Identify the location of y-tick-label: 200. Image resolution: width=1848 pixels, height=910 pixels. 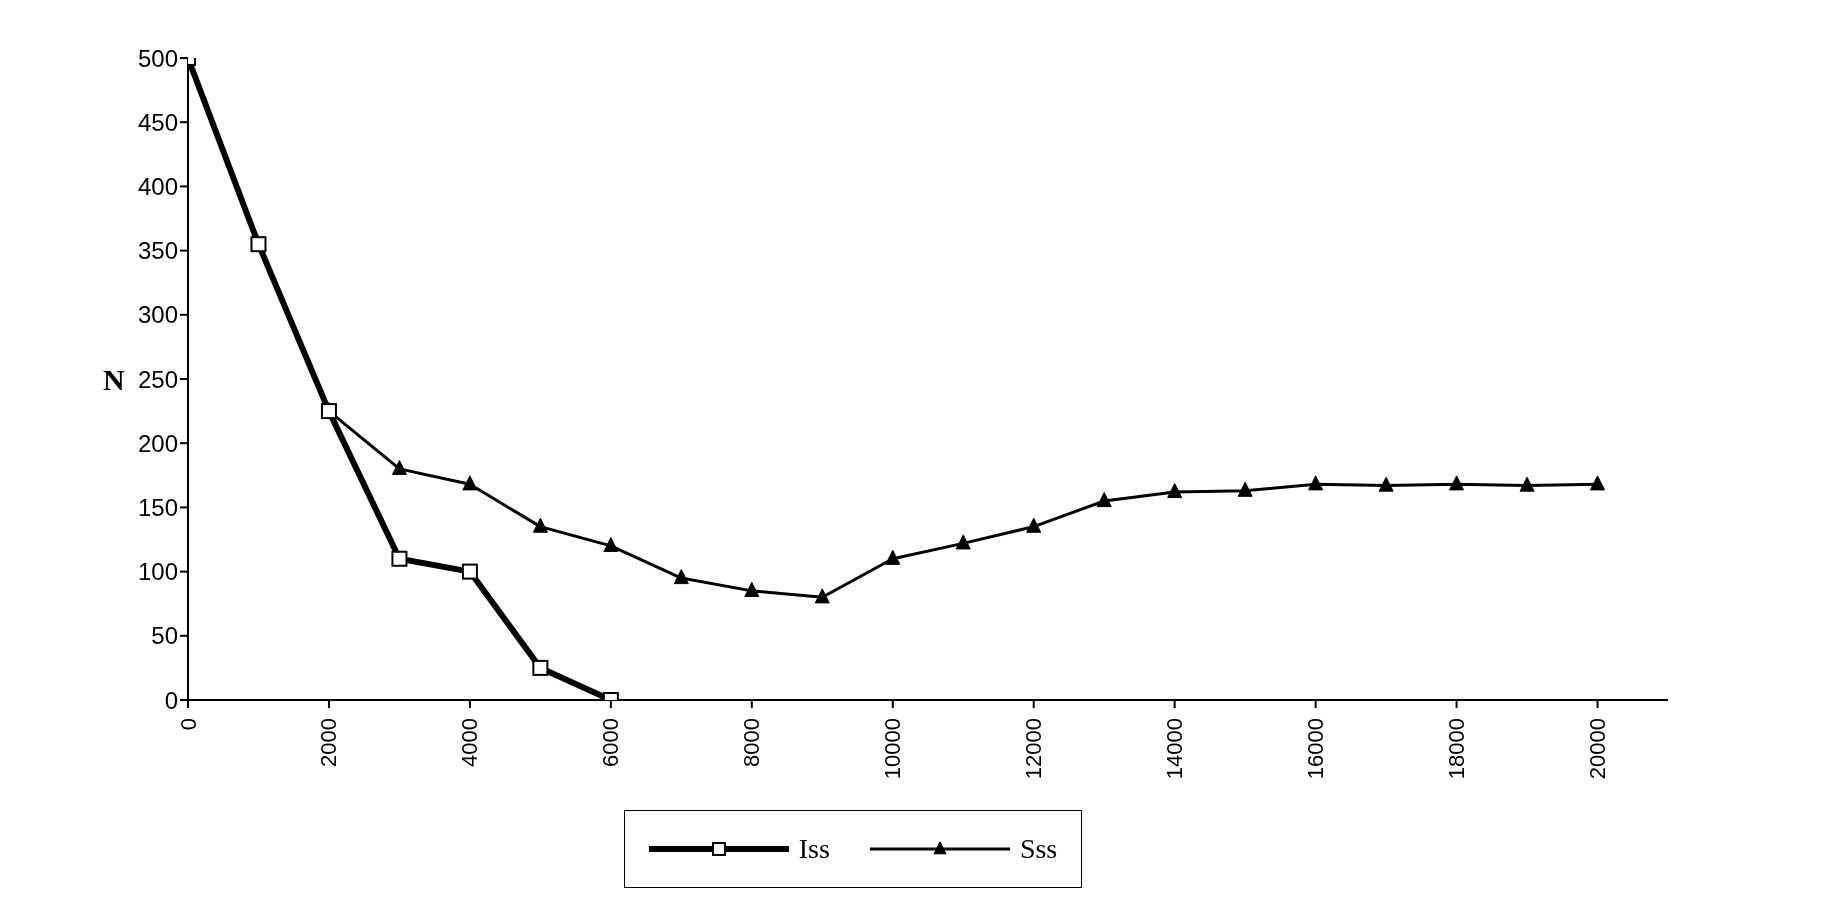
(157, 443).